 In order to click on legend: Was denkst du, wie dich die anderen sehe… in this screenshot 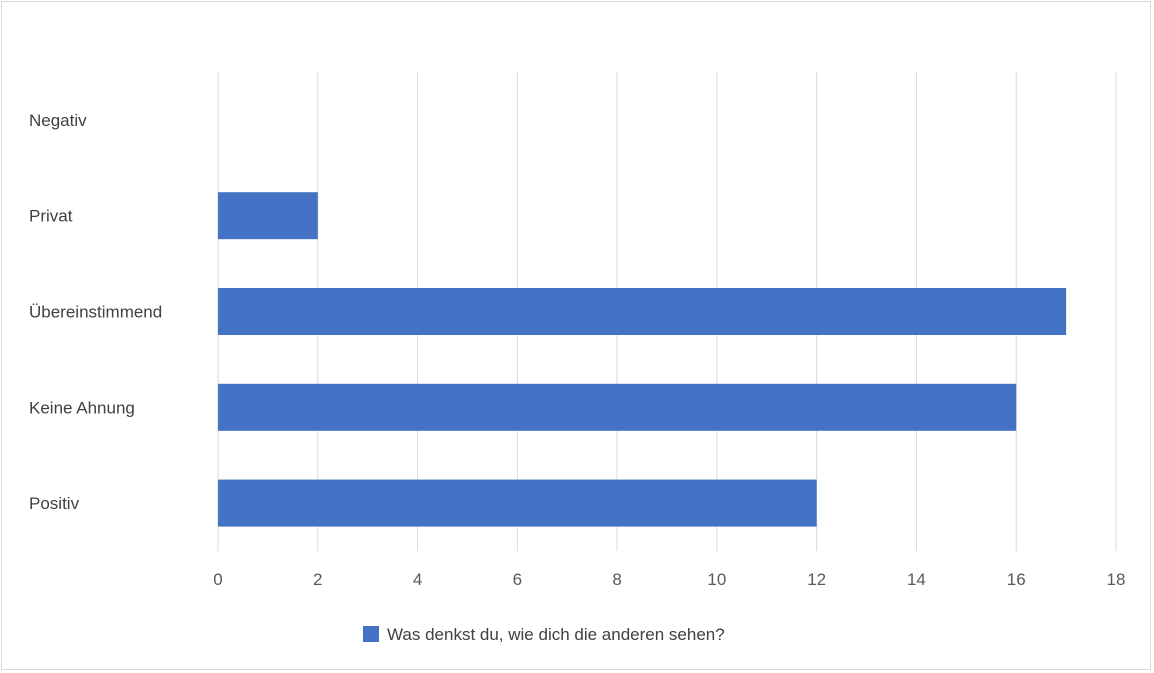, I will do `click(544, 634)`.